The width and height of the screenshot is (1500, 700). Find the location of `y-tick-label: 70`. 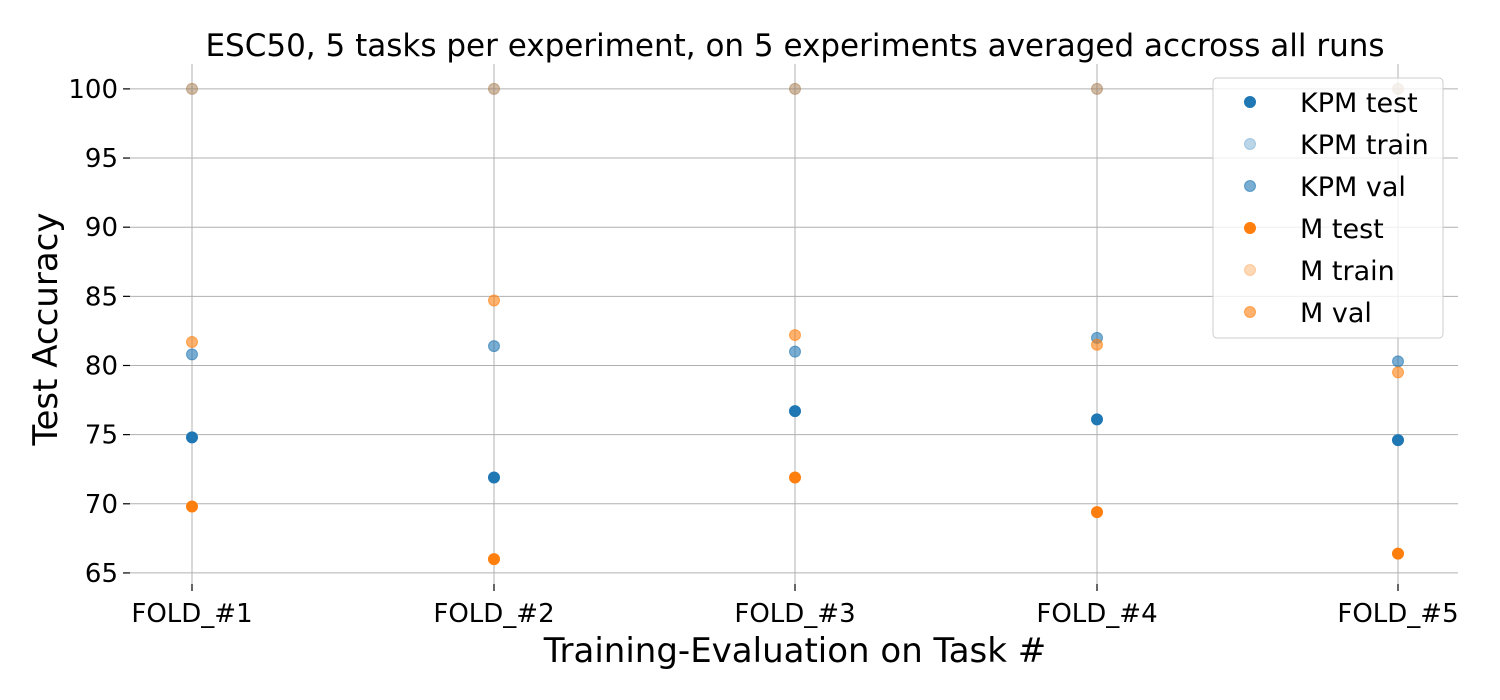

y-tick-label: 70 is located at coordinates (101, 505).